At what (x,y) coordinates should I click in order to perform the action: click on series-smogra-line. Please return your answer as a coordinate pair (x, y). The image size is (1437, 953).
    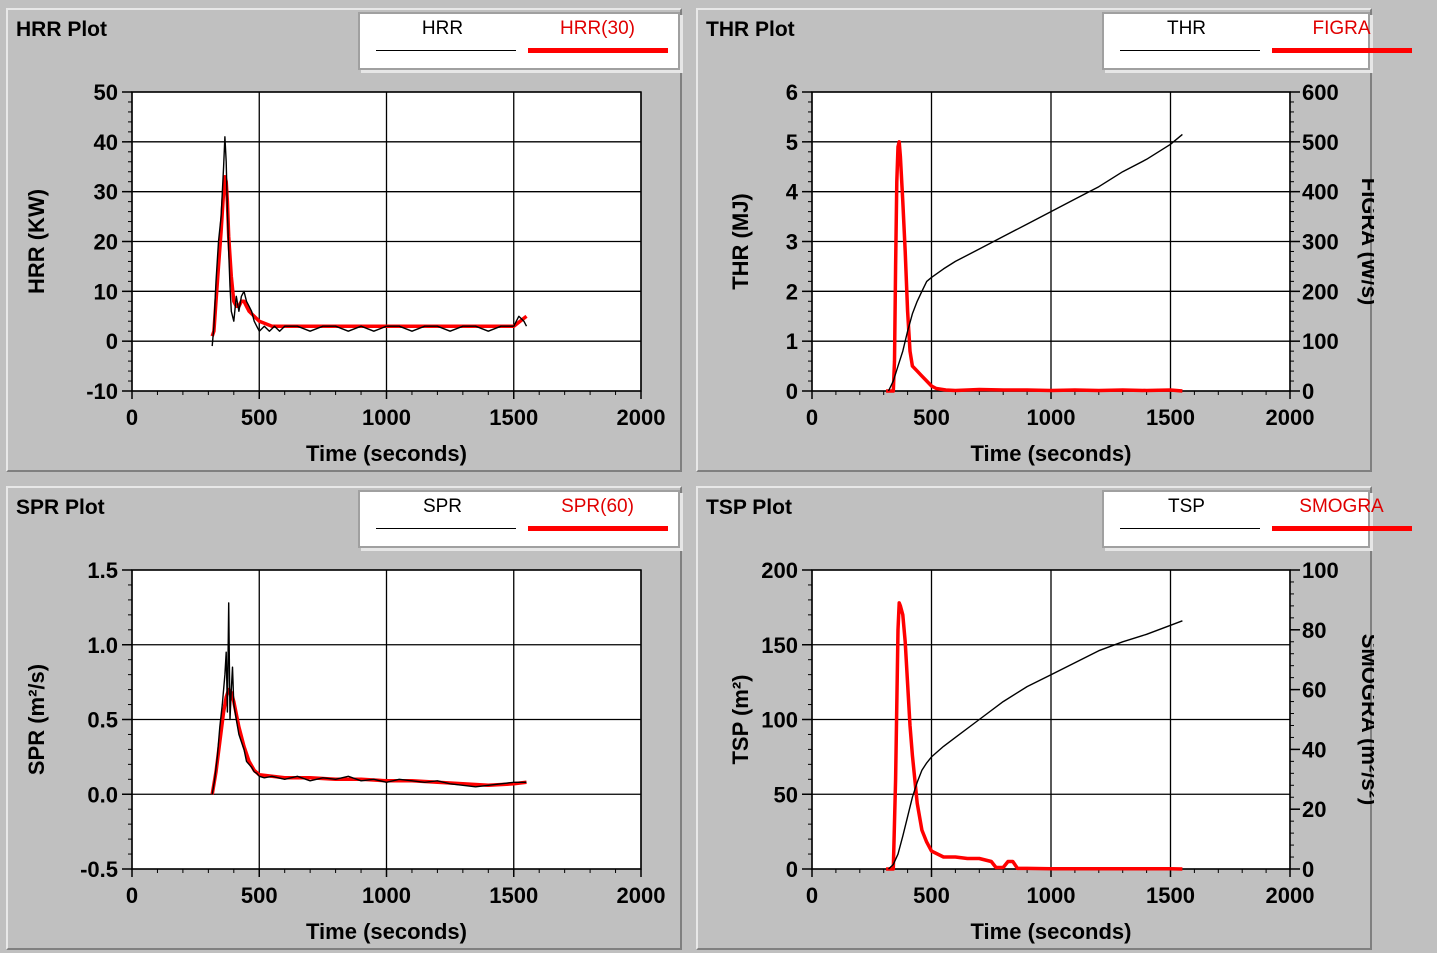
    Looking at the image, I should click on (1034, 736).